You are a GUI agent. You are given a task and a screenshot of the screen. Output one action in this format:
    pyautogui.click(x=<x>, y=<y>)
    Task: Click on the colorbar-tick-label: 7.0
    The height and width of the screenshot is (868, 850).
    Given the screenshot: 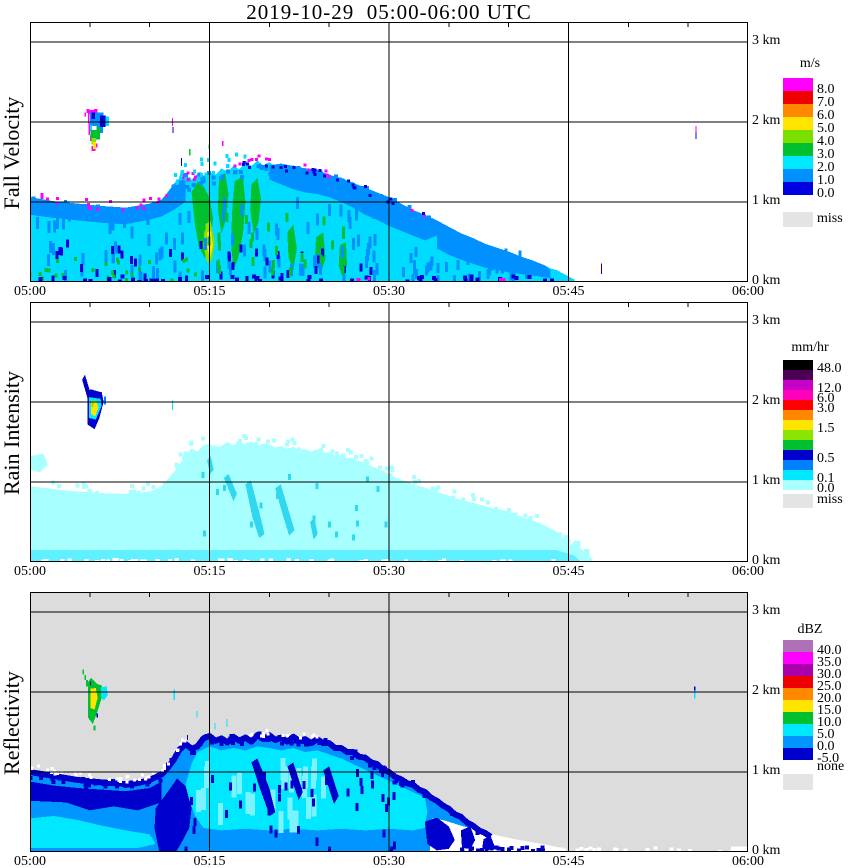 What is the action you would take?
    pyautogui.click(x=826, y=102)
    